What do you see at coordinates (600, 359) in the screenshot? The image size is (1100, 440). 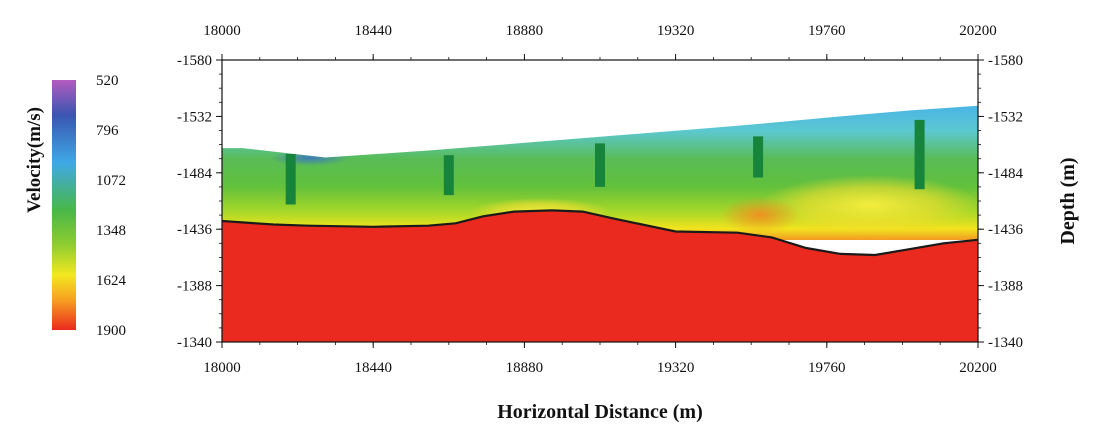 I see `x-axis-bottom: 18000 18440 18880 19320 19760 20200` at bounding box center [600, 359].